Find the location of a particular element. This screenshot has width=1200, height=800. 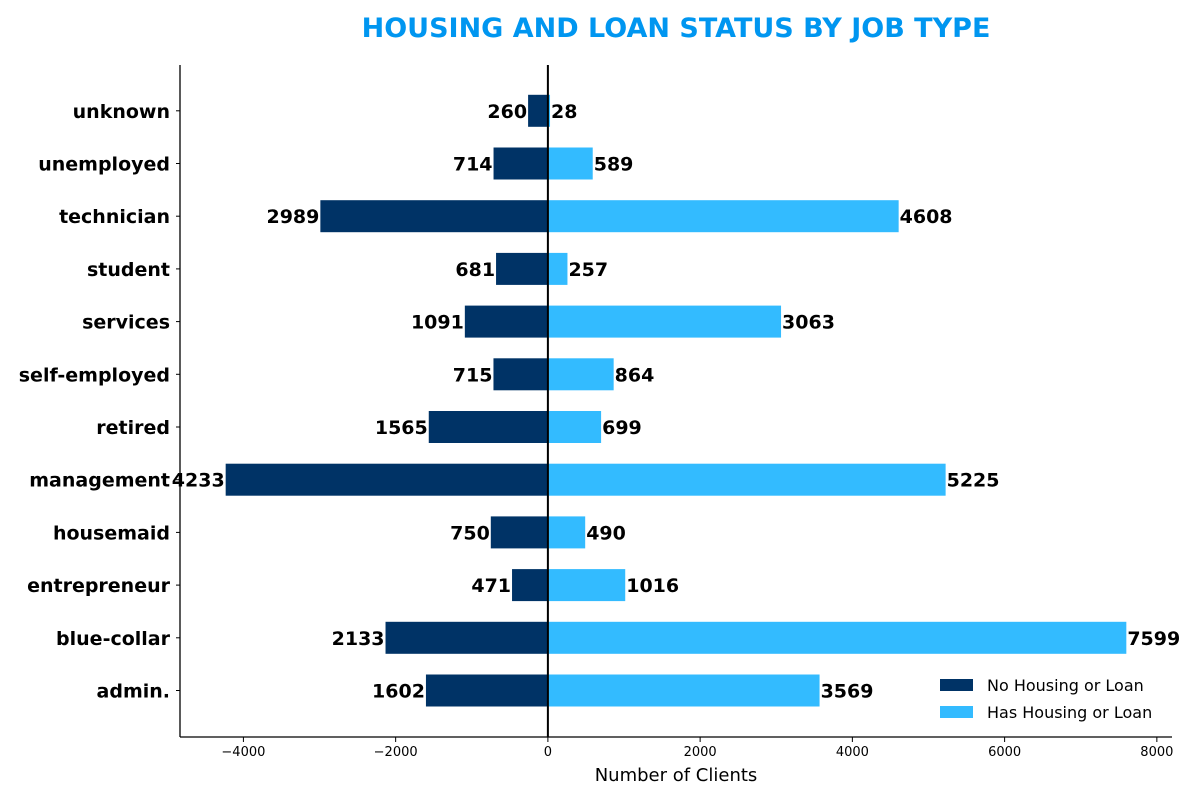

value-label-unemployed-no-housing: 714 is located at coordinates (473, 165).